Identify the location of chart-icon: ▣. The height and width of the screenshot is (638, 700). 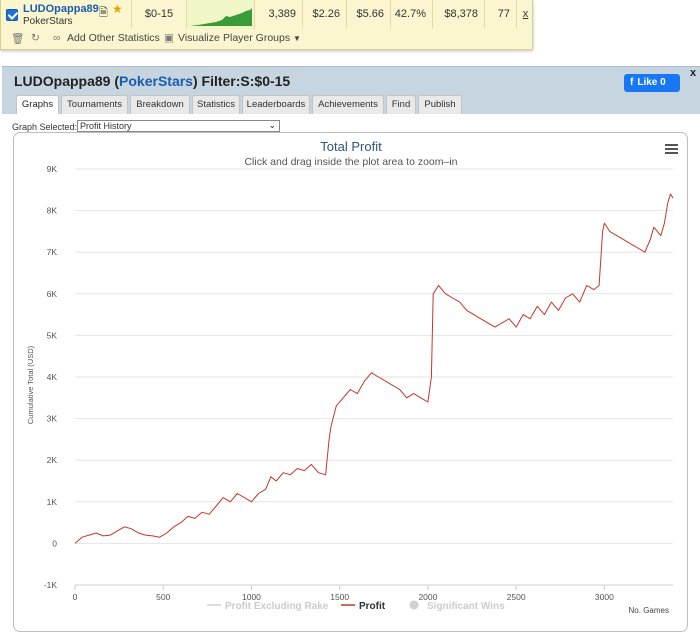
(169, 38).